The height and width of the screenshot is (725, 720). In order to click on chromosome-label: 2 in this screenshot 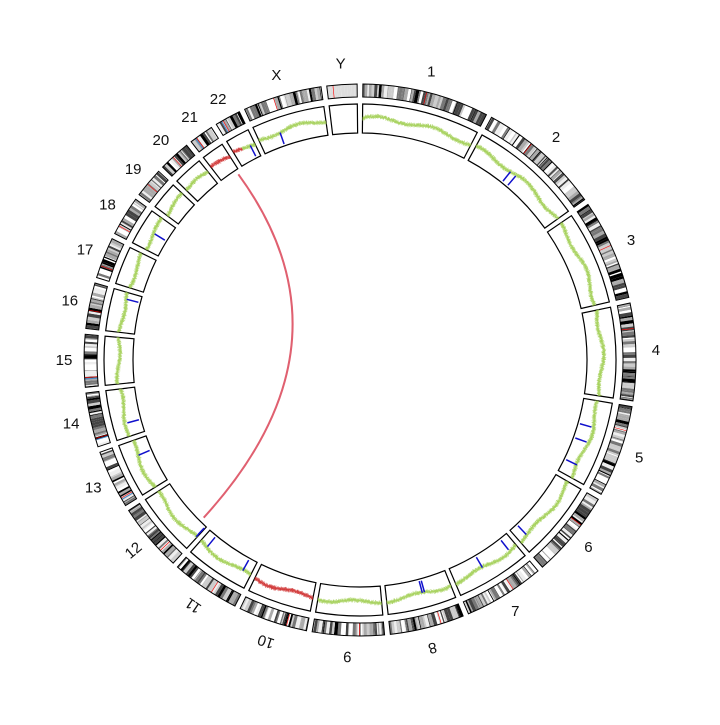, I will do `click(556, 137)`.